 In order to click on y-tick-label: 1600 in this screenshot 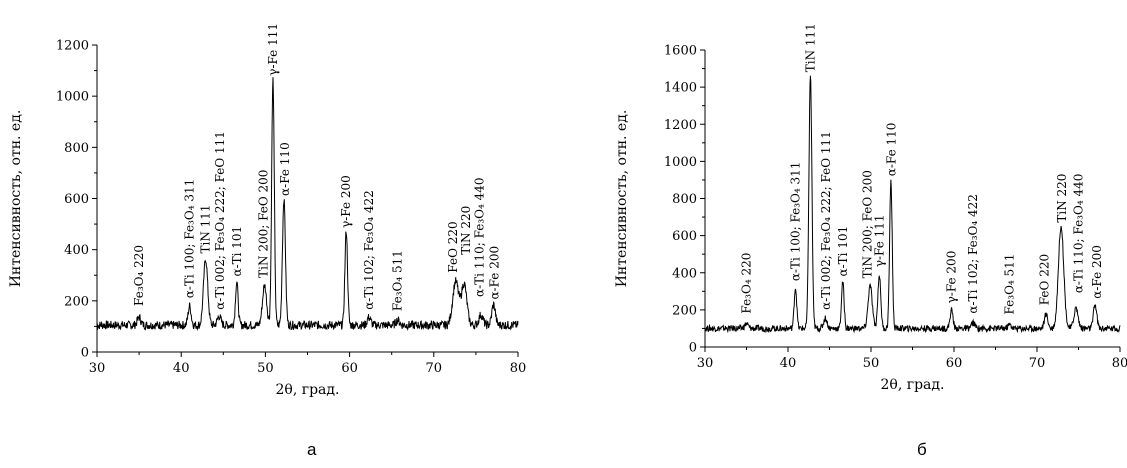, I will do `click(680, 51)`.